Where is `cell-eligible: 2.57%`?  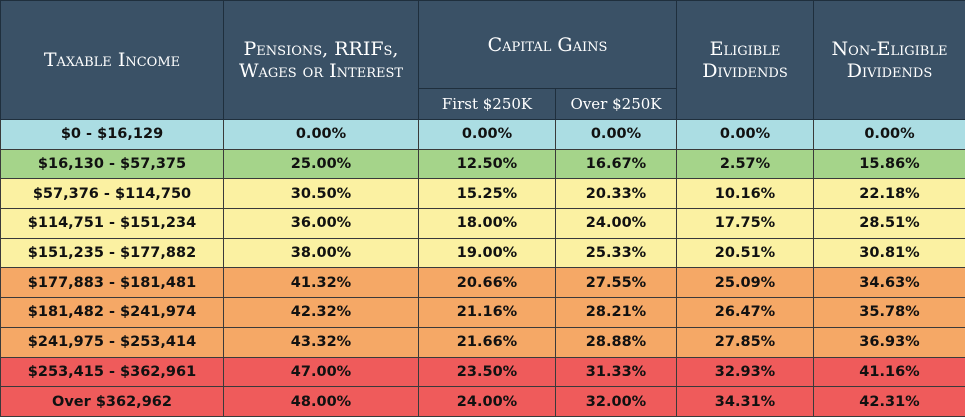
cell-eligible: 2.57% is located at coordinates (745, 164).